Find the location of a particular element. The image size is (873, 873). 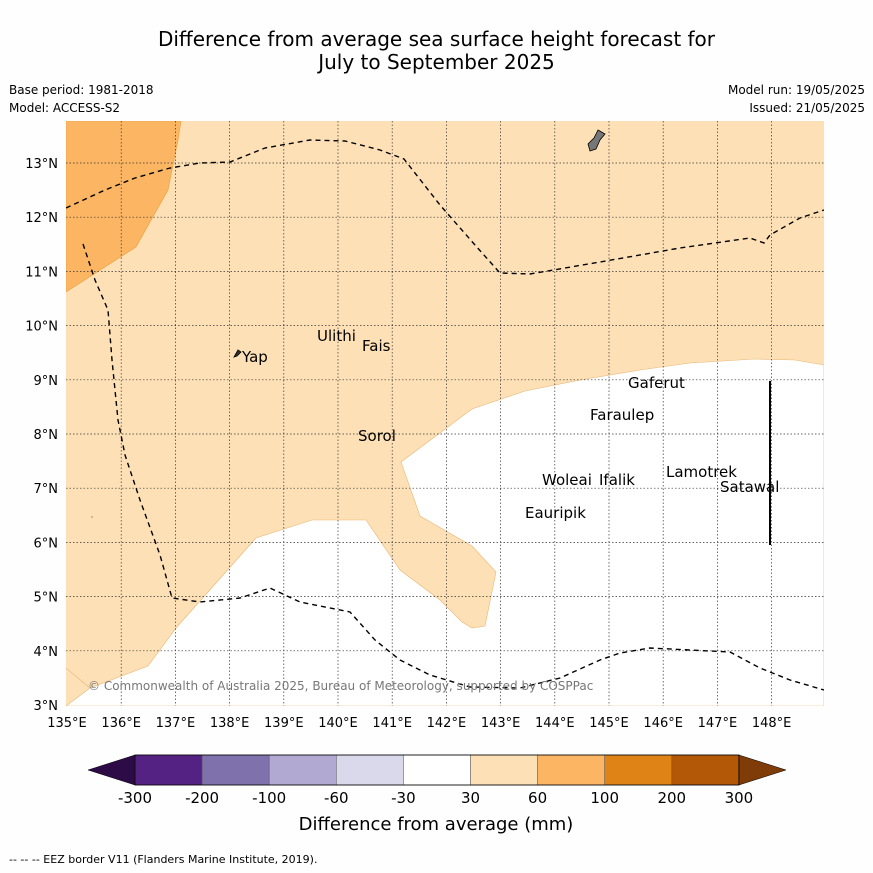

lon-tick-label: 143°E is located at coordinates (501, 723).